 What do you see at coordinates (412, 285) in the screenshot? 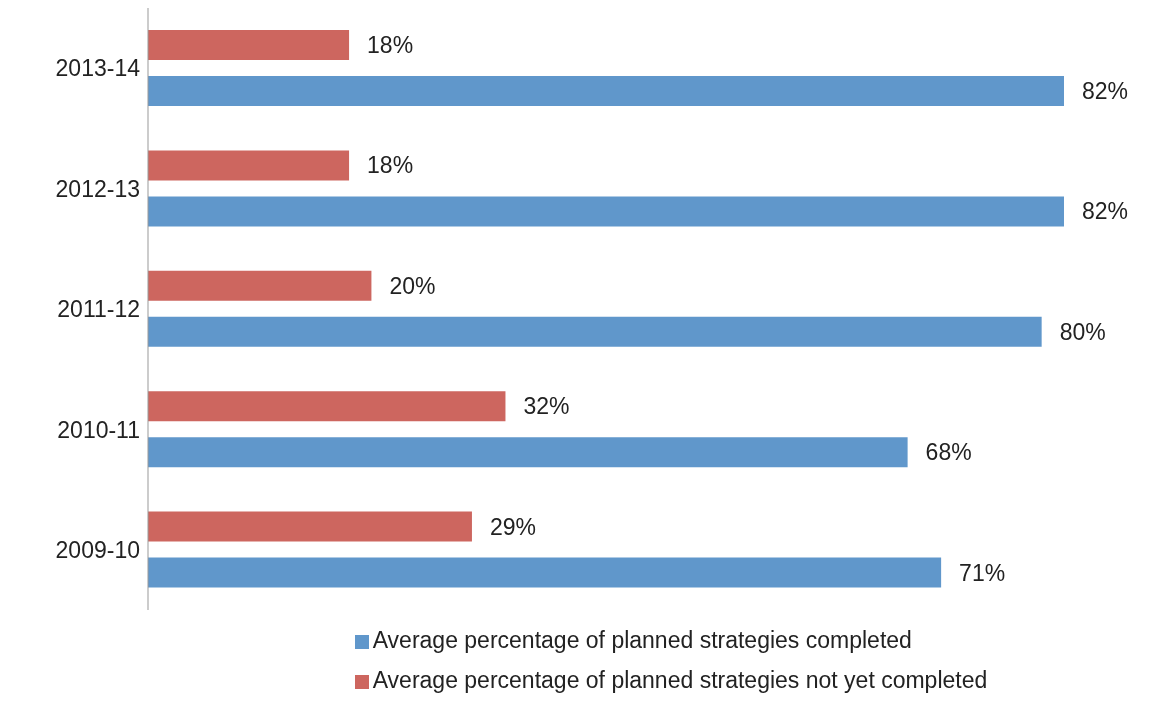
I see `data-label: 20%` at bounding box center [412, 285].